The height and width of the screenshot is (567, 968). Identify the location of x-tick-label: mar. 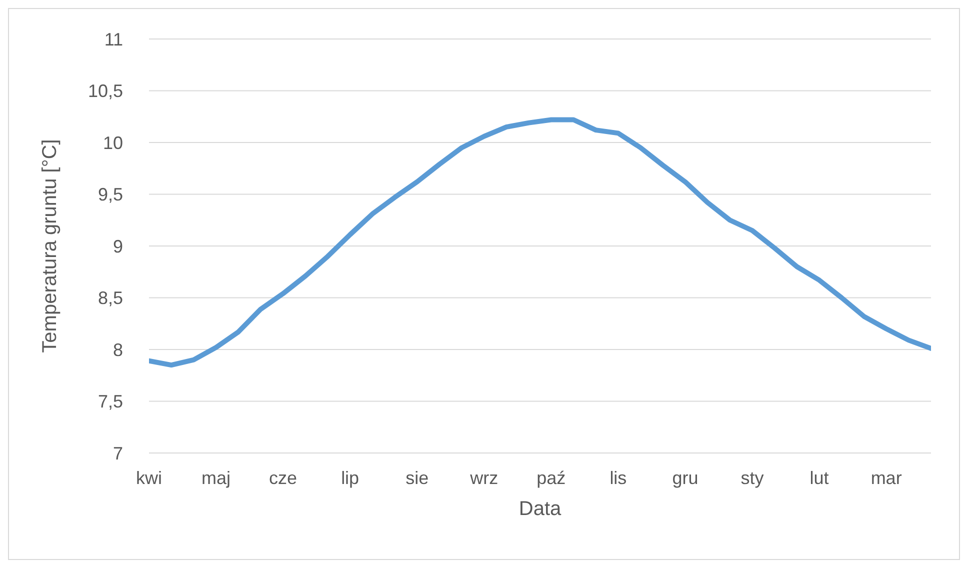
(886, 478).